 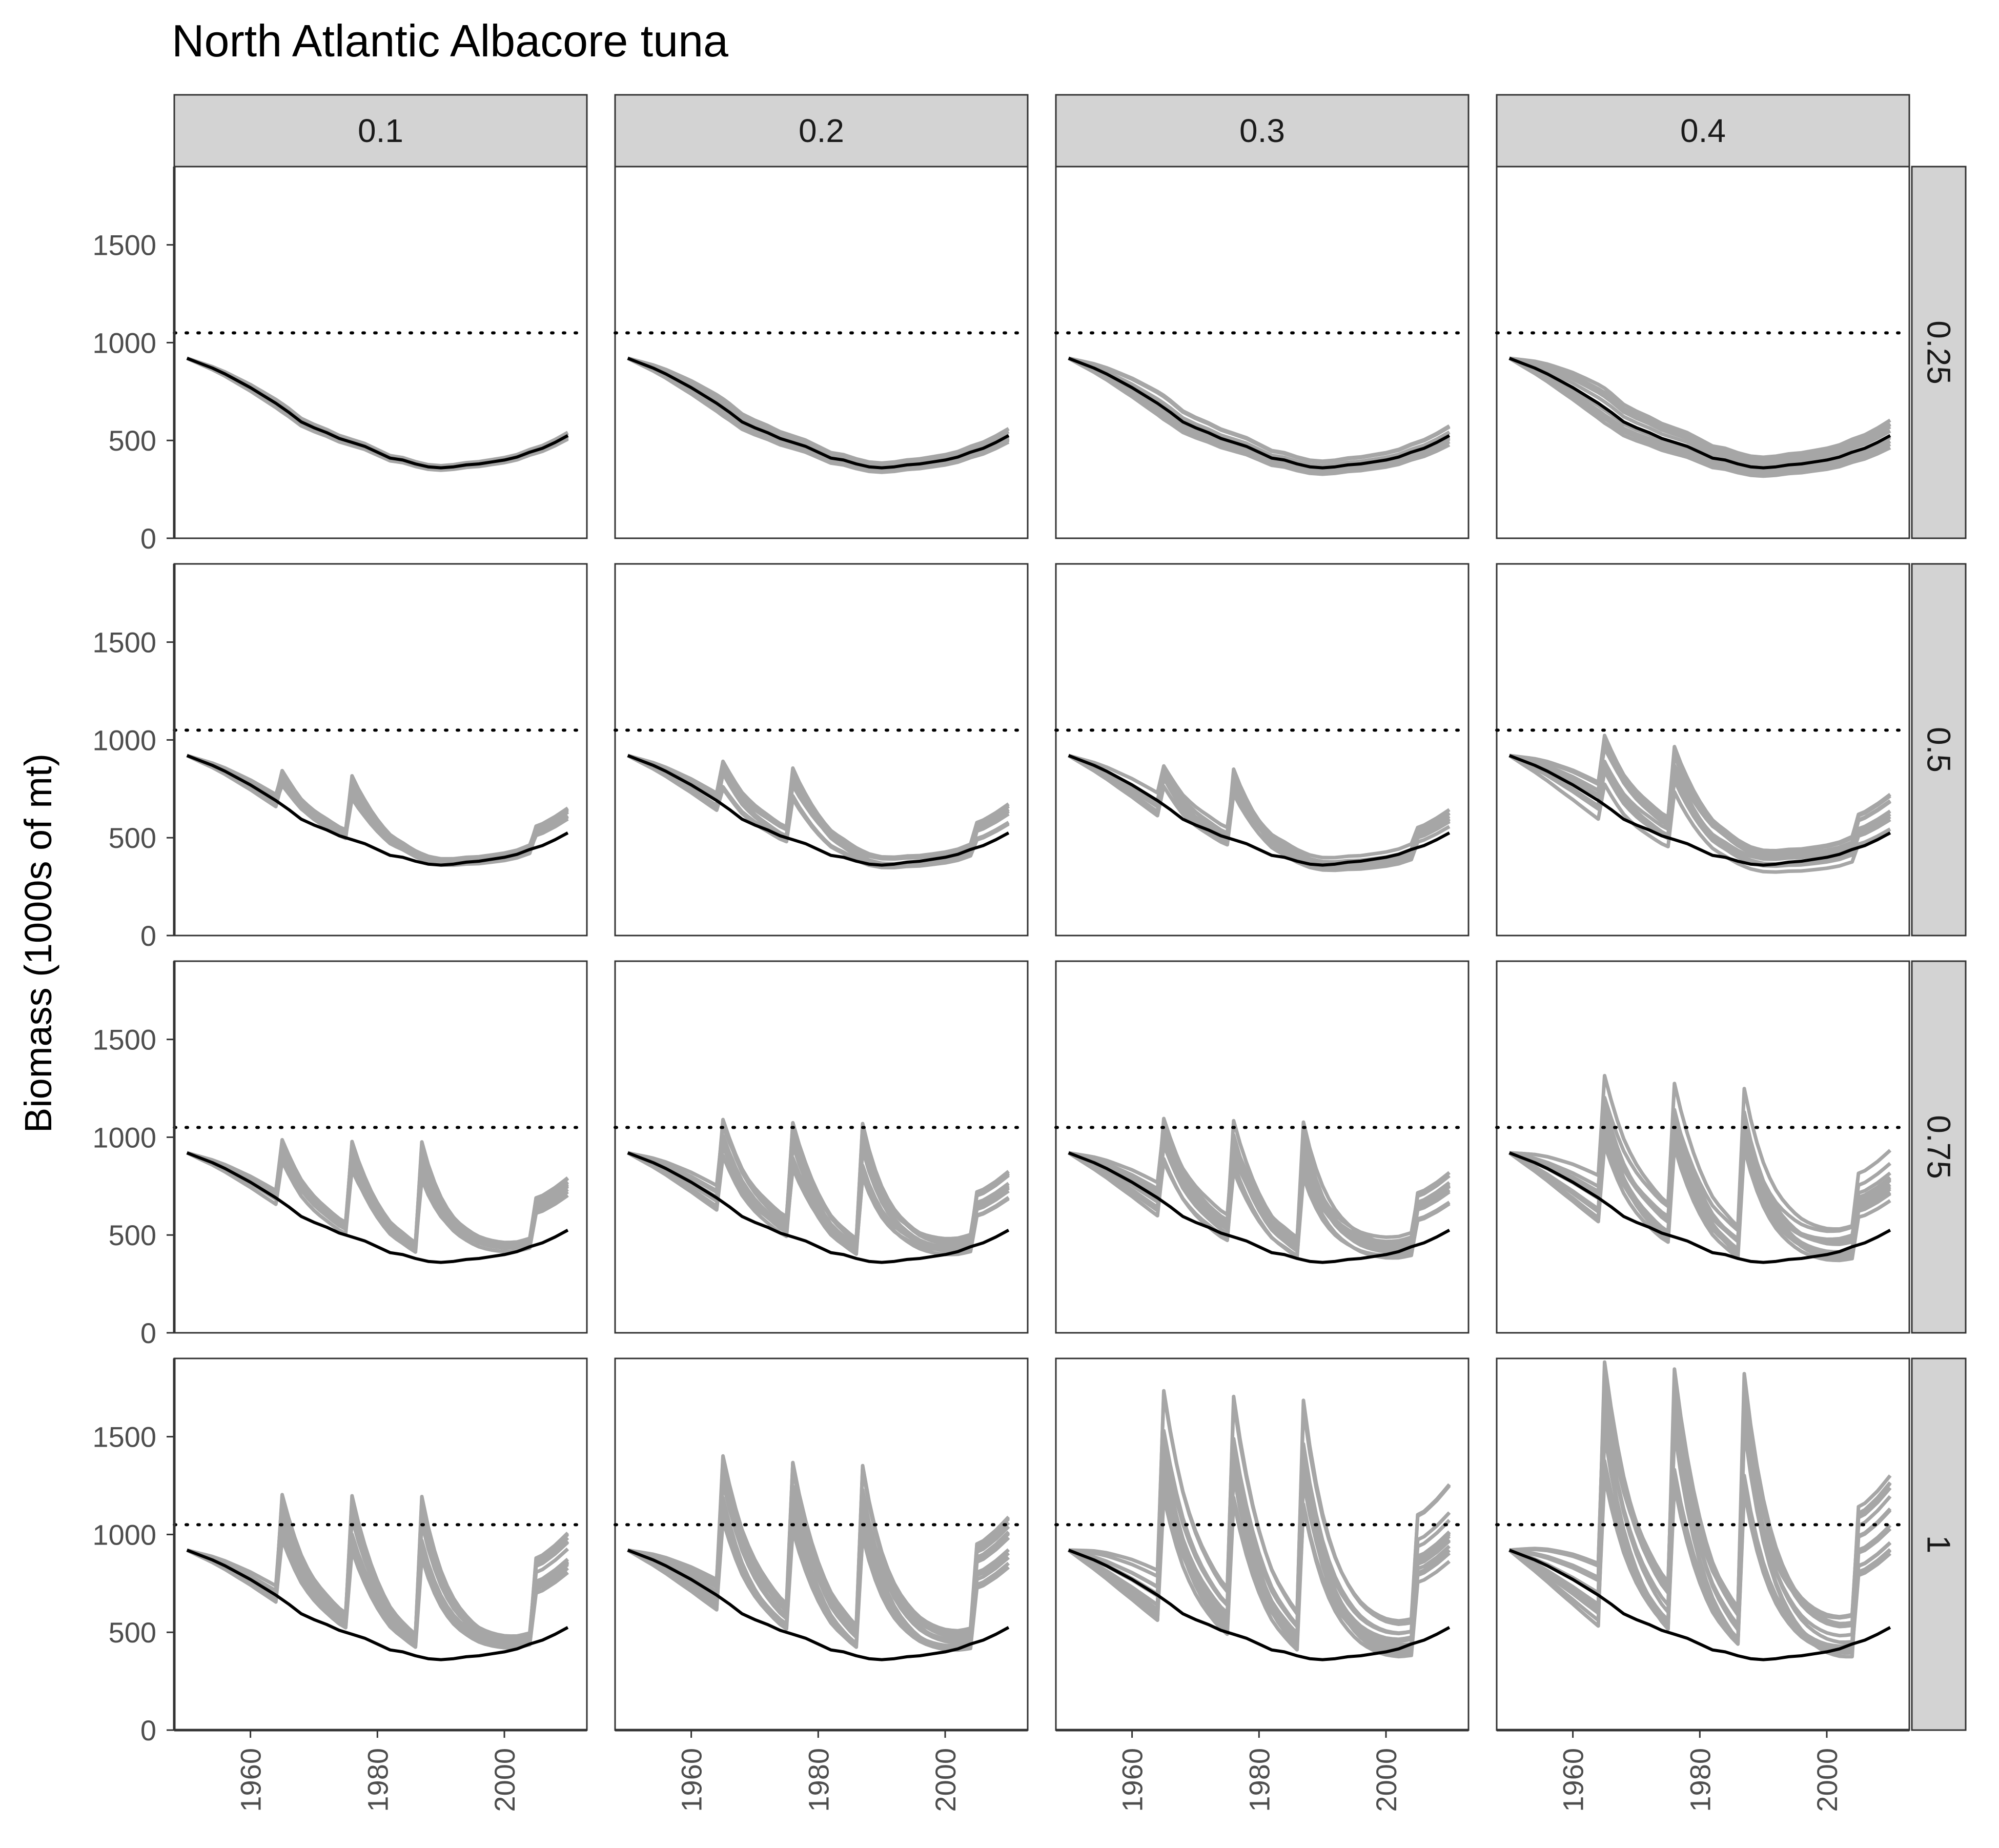 I want to click on panel-r4-c2, so click(x=821, y=1544).